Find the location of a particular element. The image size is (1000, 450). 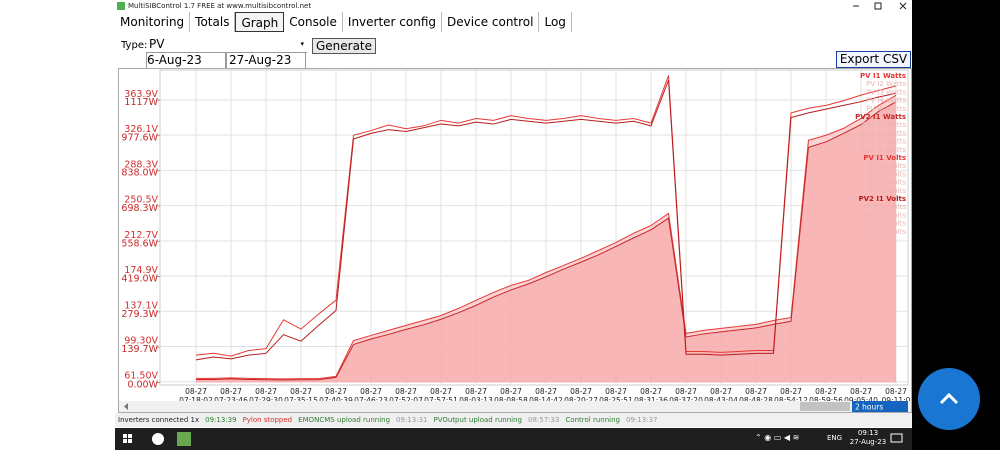

tab: Log is located at coordinates (555, 22).